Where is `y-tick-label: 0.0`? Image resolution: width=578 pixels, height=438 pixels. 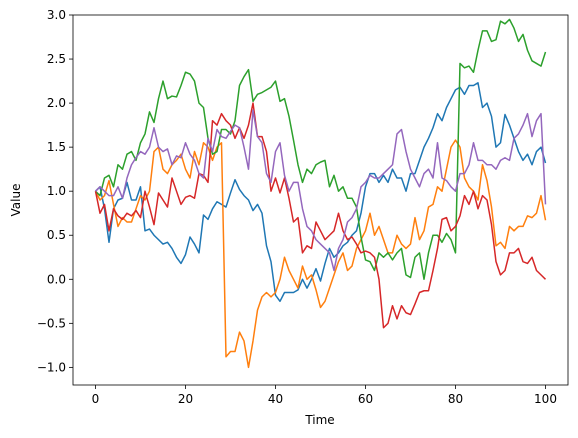
y-tick-label: 0.0 is located at coordinates (56, 279).